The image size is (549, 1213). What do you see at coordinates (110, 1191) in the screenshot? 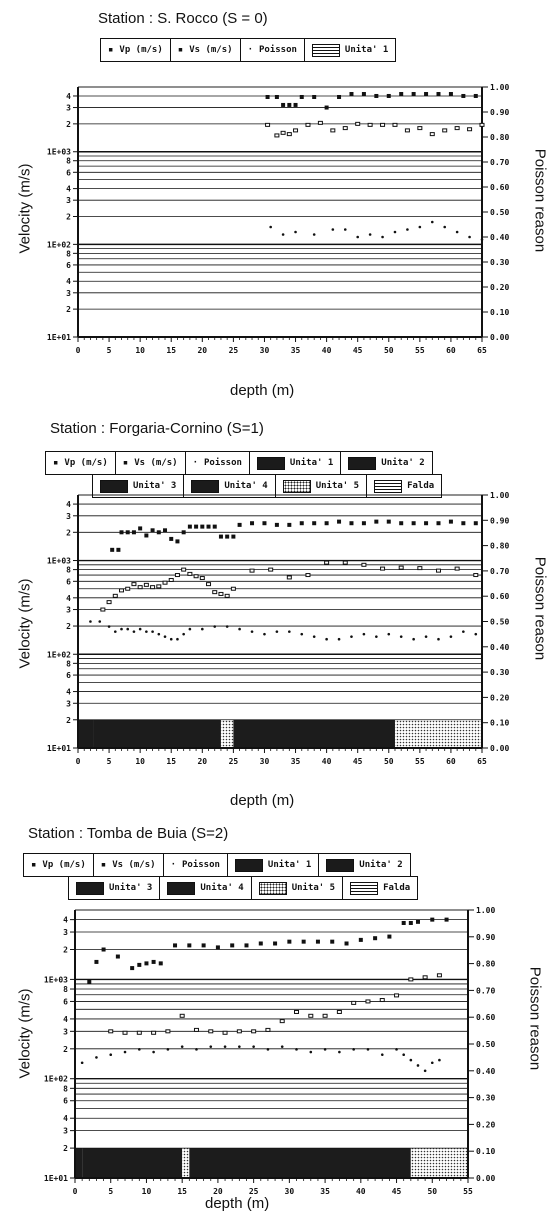
I see `x-tick-label: 5` at bounding box center [110, 1191].